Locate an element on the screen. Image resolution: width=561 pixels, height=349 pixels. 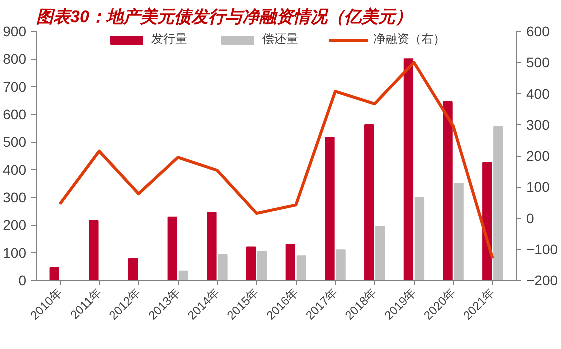
y2-tick-label: 400 is located at coordinates (538, 94).